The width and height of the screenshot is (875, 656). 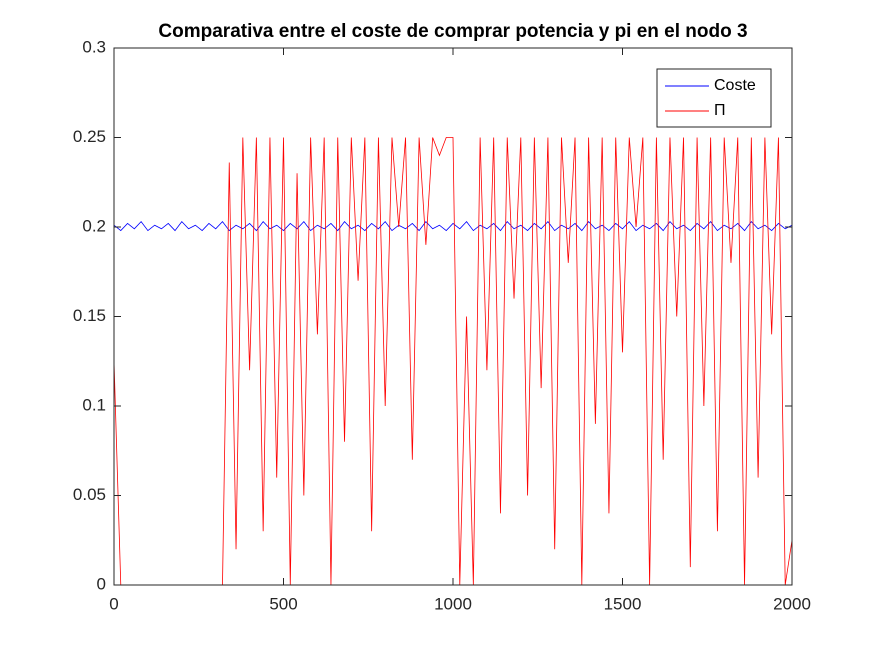 I want to click on x-tick-label: 500, so click(x=283, y=603).